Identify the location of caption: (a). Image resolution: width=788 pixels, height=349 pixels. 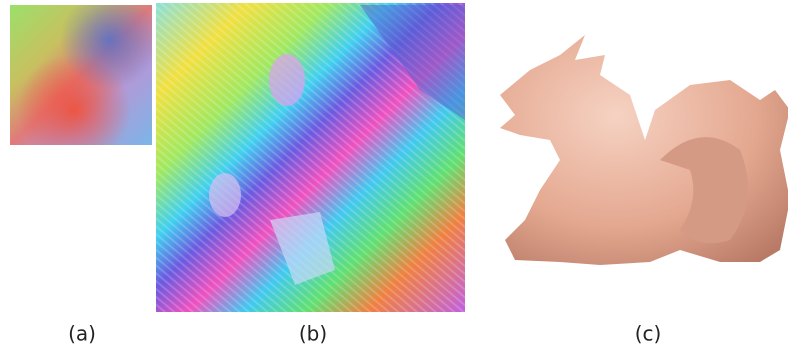
(82, 334).